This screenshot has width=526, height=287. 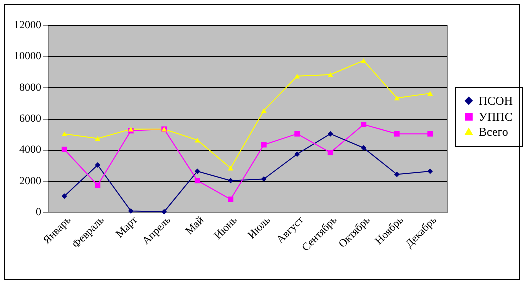 What do you see at coordinates (39, 212) in the screenshot?
I see `y-tick-label: 0` at bounding box center [39, 212].